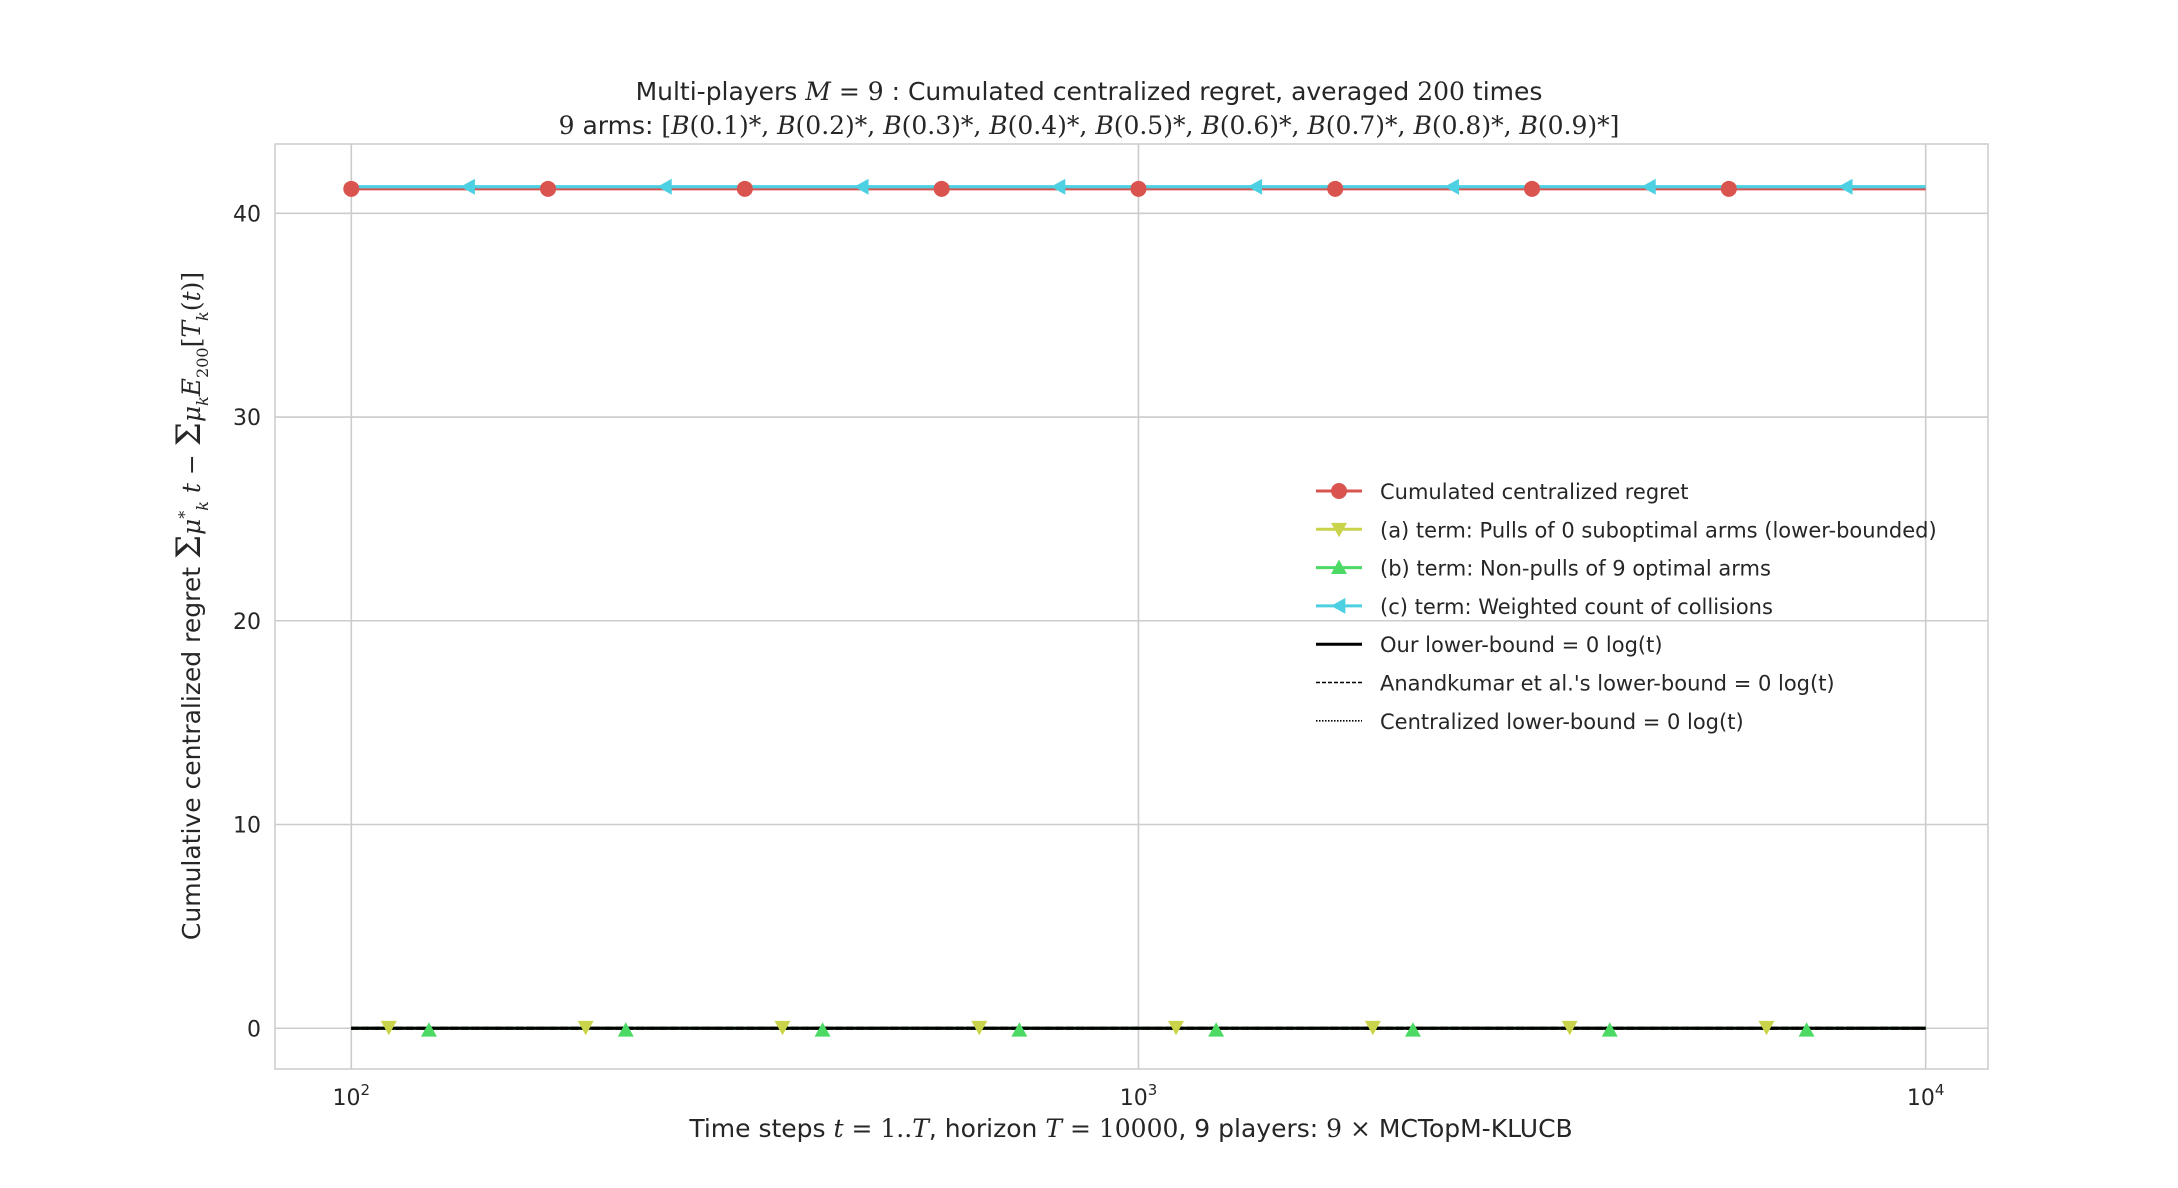  Describe the element at coordinates (1534, 492) in the screenshot. I see `legend-label: Cumulated centralized regret` at that location.